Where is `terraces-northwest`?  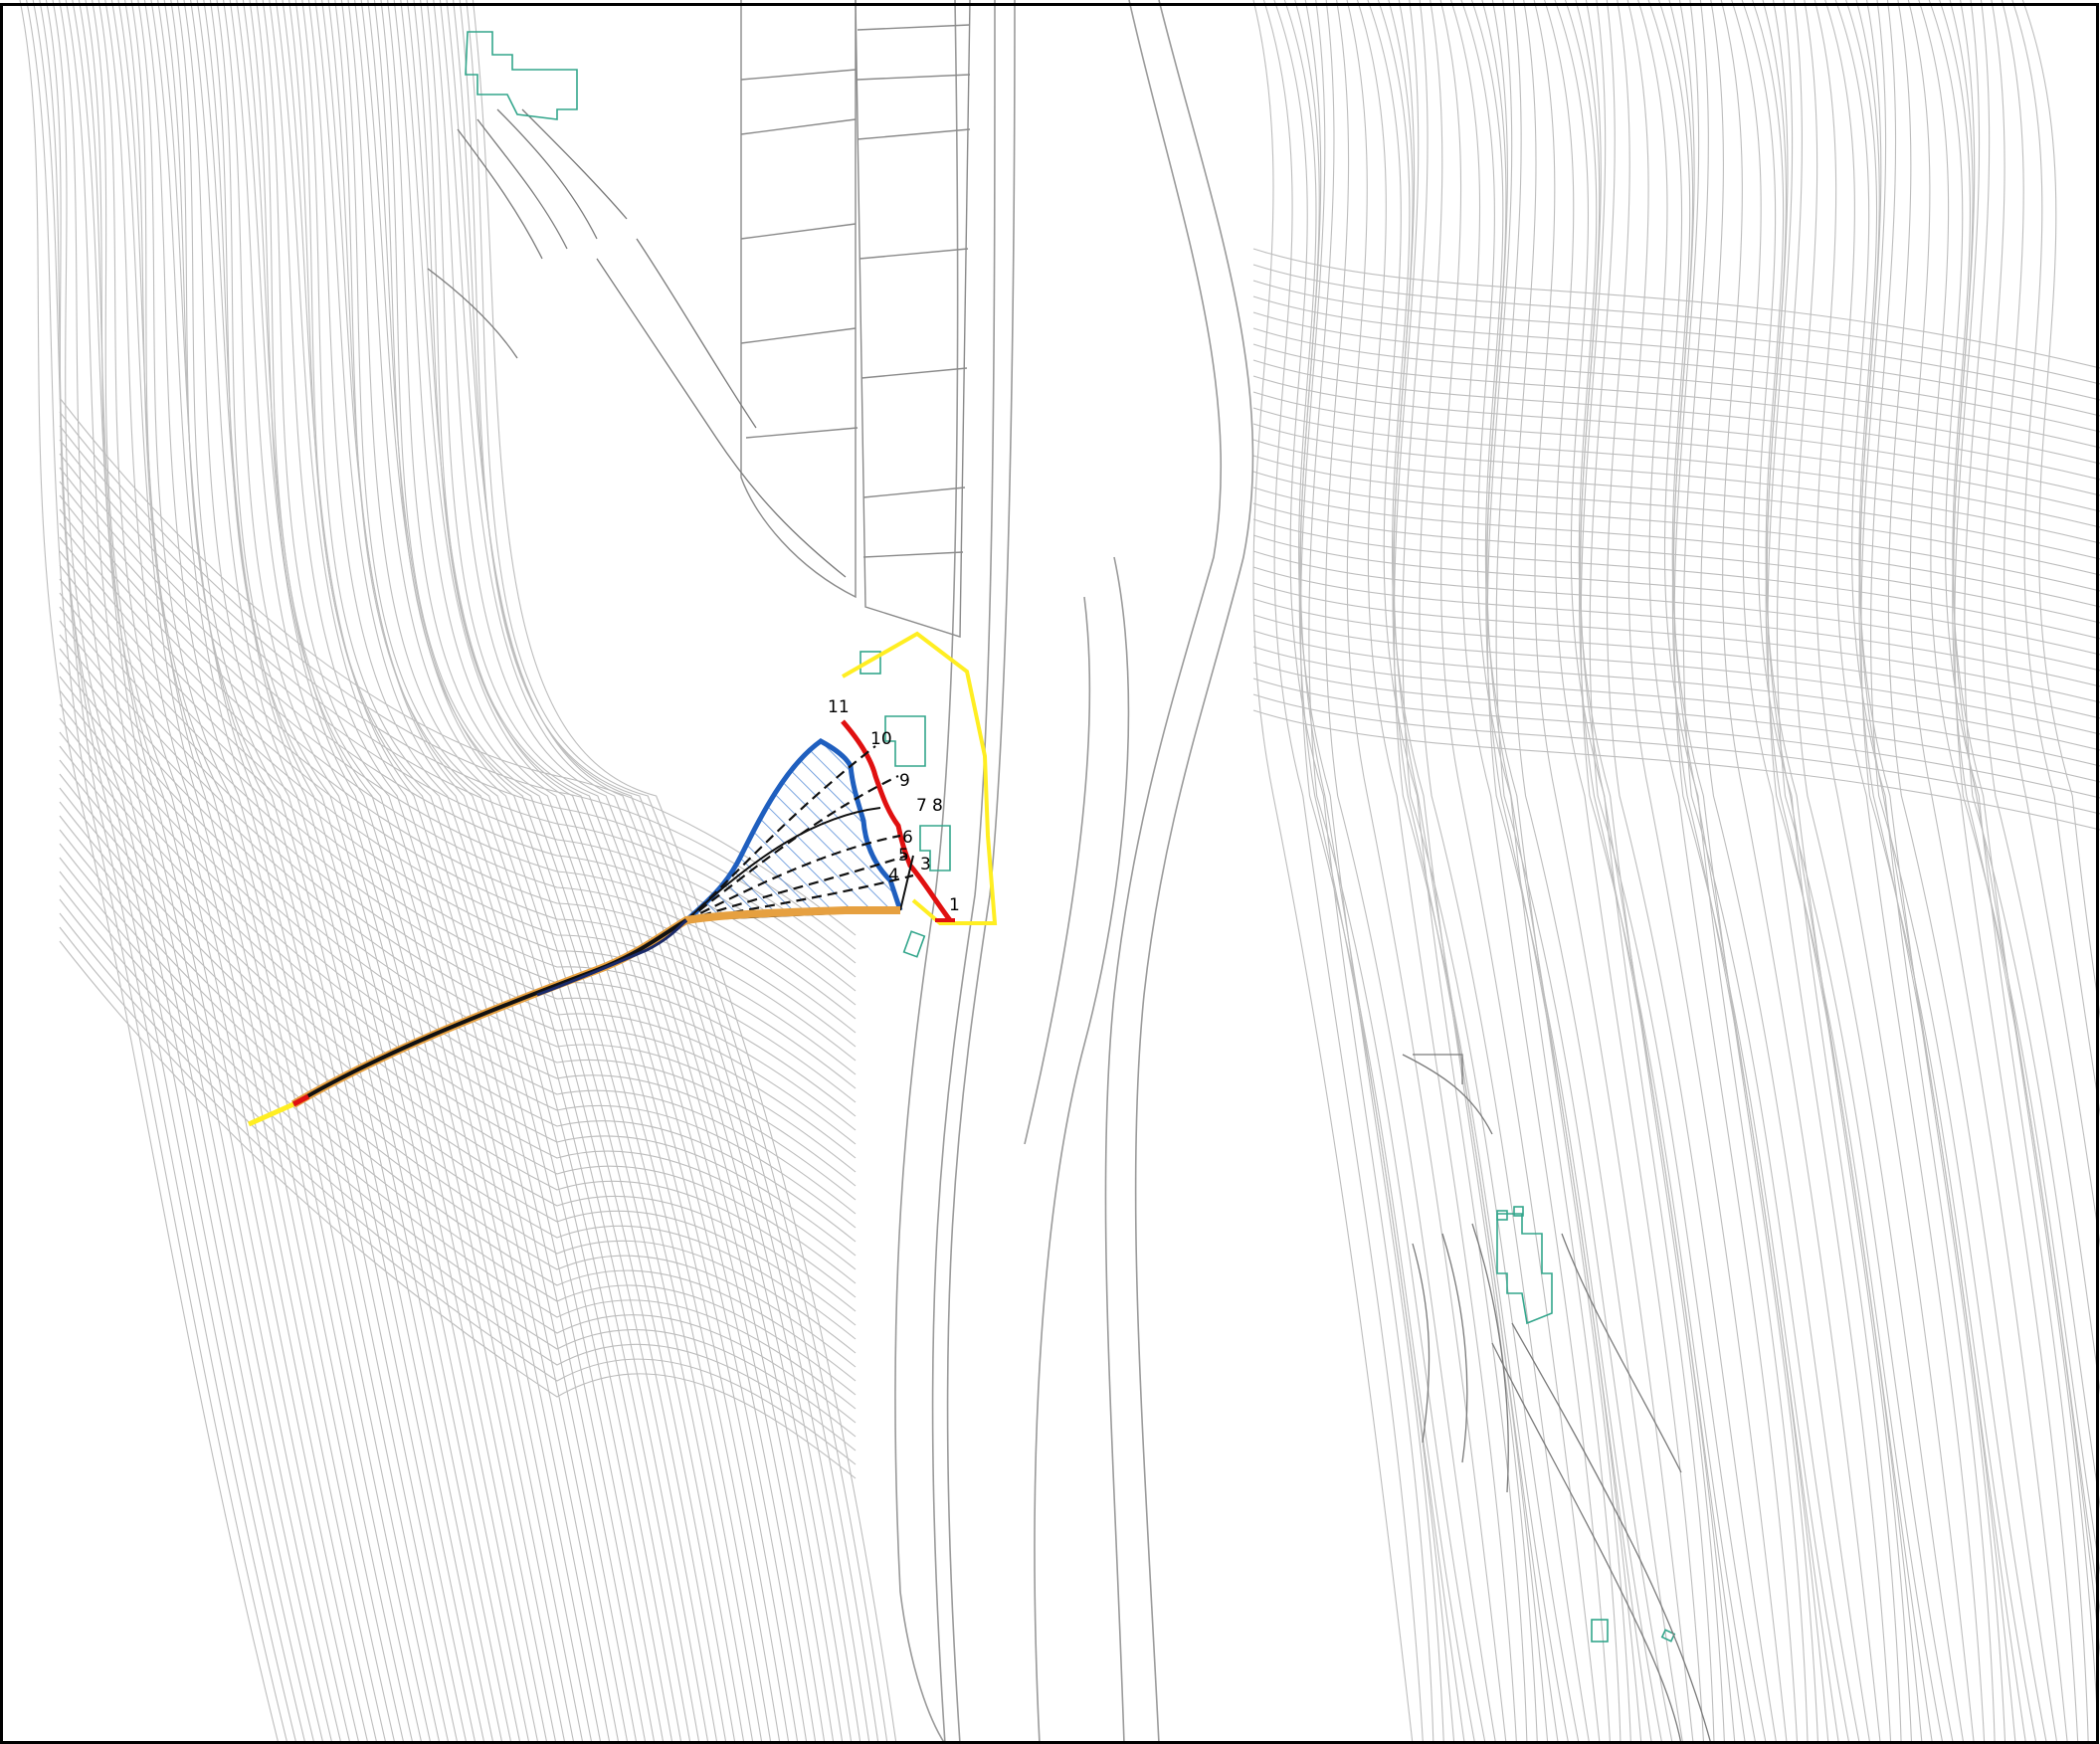
terraces-northwest is located at coordinates (637, 343).